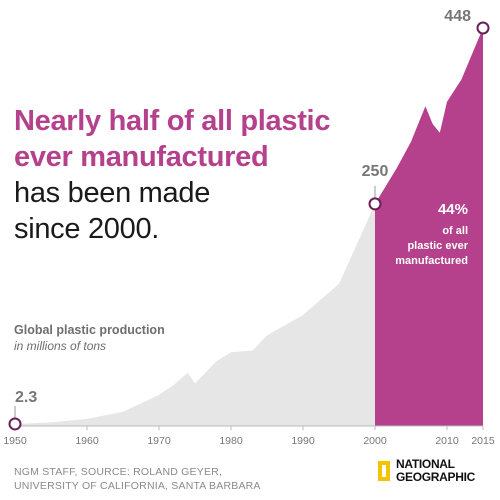 This screenshot has width=500, height=500. What do you see at coordinates (87, 229) in the screenshot?
I see `headline-line4: since 2000.` at bounding box center [87, 229].